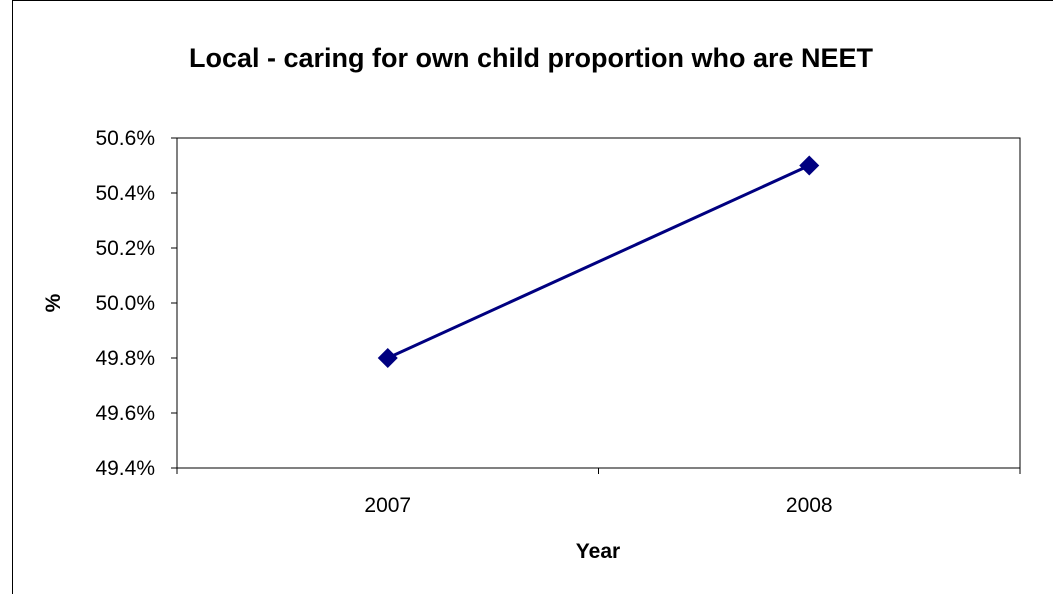 The height and width of the screenshot is (594, 1053). What do you see at coordinates (125, 193) in the screenshot?
I see `y-tick-label: 50.4%` at bounding box center [125, 193].